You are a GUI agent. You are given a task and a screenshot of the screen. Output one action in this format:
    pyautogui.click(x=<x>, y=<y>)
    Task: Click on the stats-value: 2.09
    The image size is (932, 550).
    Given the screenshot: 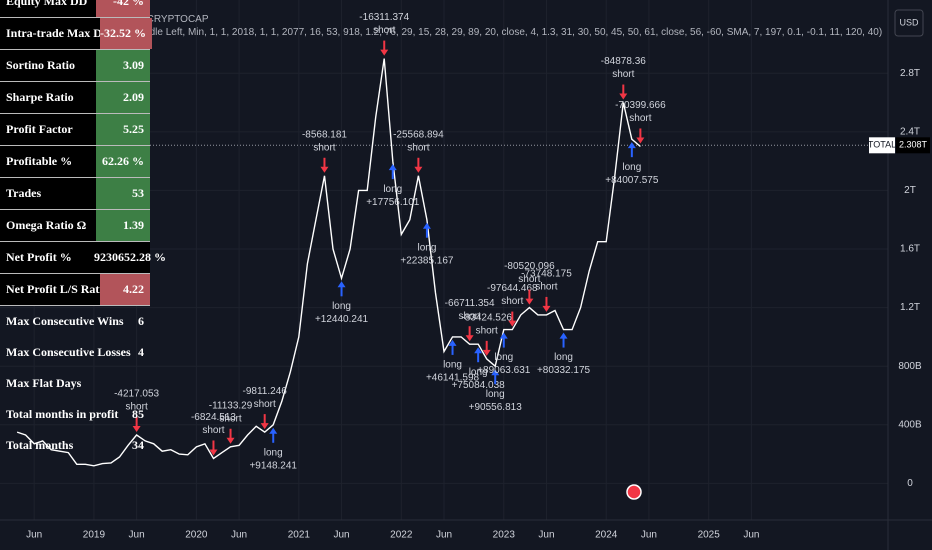 What is the action you would take?
    pyautogui.click(x=123, y=97)
    